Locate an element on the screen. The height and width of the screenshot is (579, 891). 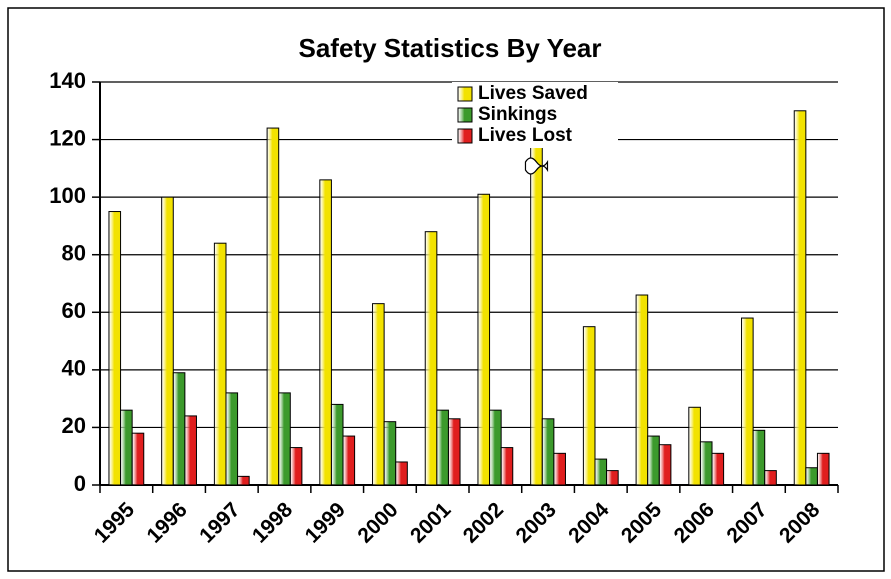
legend-label: Sinkings is located at coordinates (517, 114).